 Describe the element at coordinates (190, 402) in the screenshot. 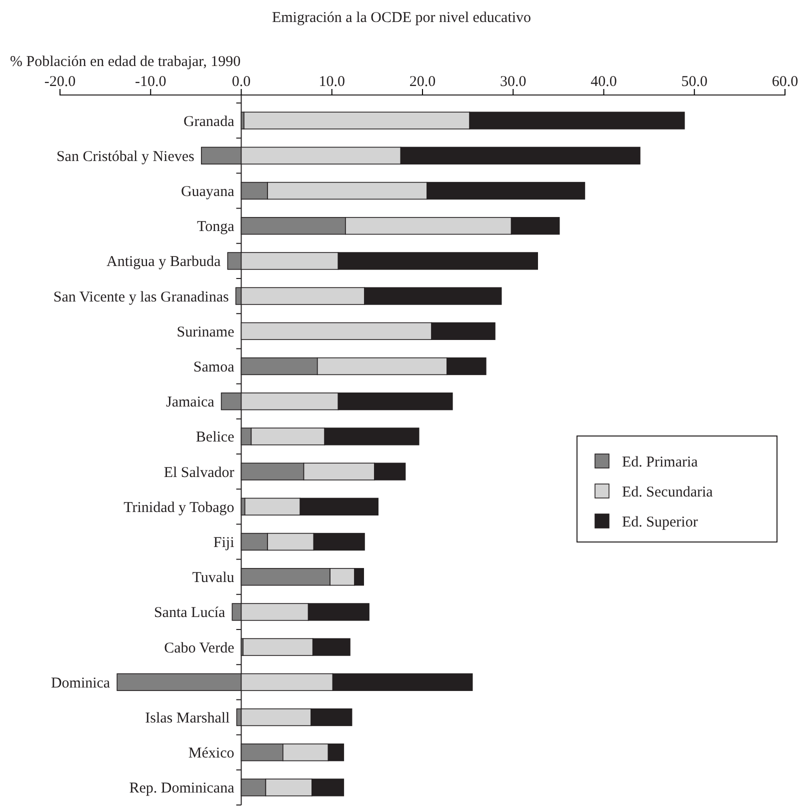

I see `y-tick-label: Jamaica` at that location.